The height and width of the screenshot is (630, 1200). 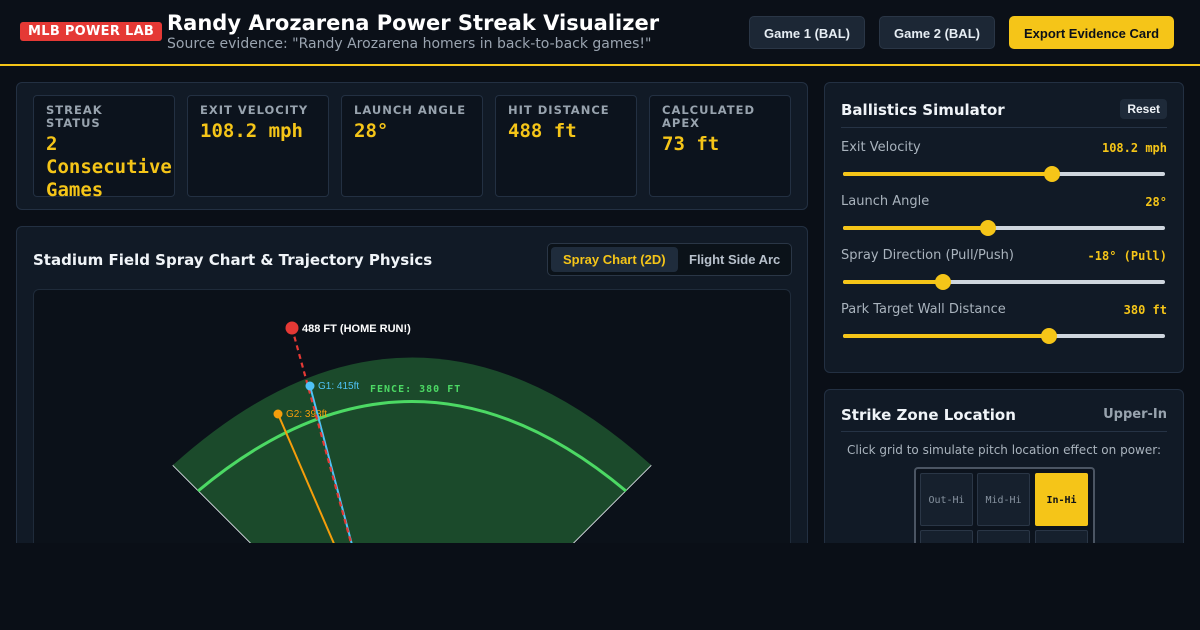 What do you see at coordinates (885, 201) in the screenshot?
I see `slider-label-launch-angle: Launch Angle` at bounding box center [885, 201].